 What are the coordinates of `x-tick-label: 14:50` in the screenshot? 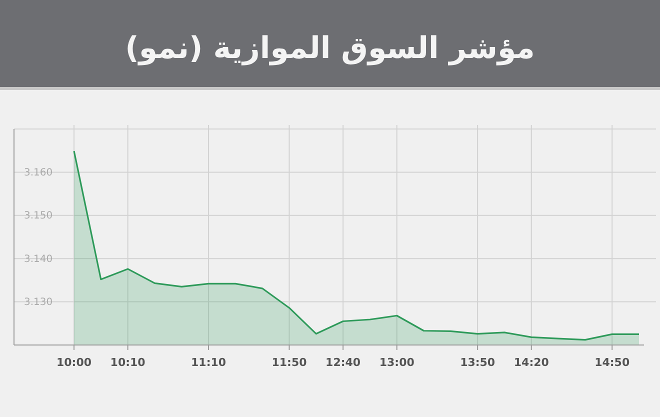 It's located at (612, 363).